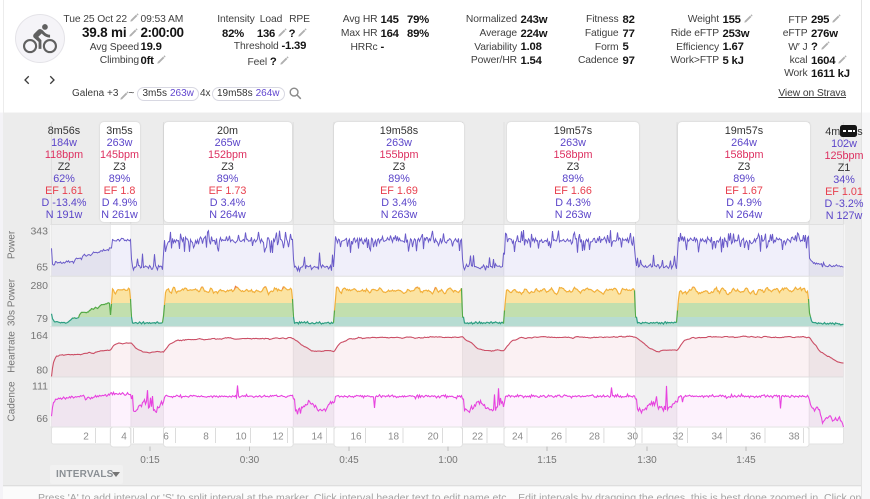  Describe the element at coordinates (794, 437) in the screenshot. I see `svg-text: 38` at that location.